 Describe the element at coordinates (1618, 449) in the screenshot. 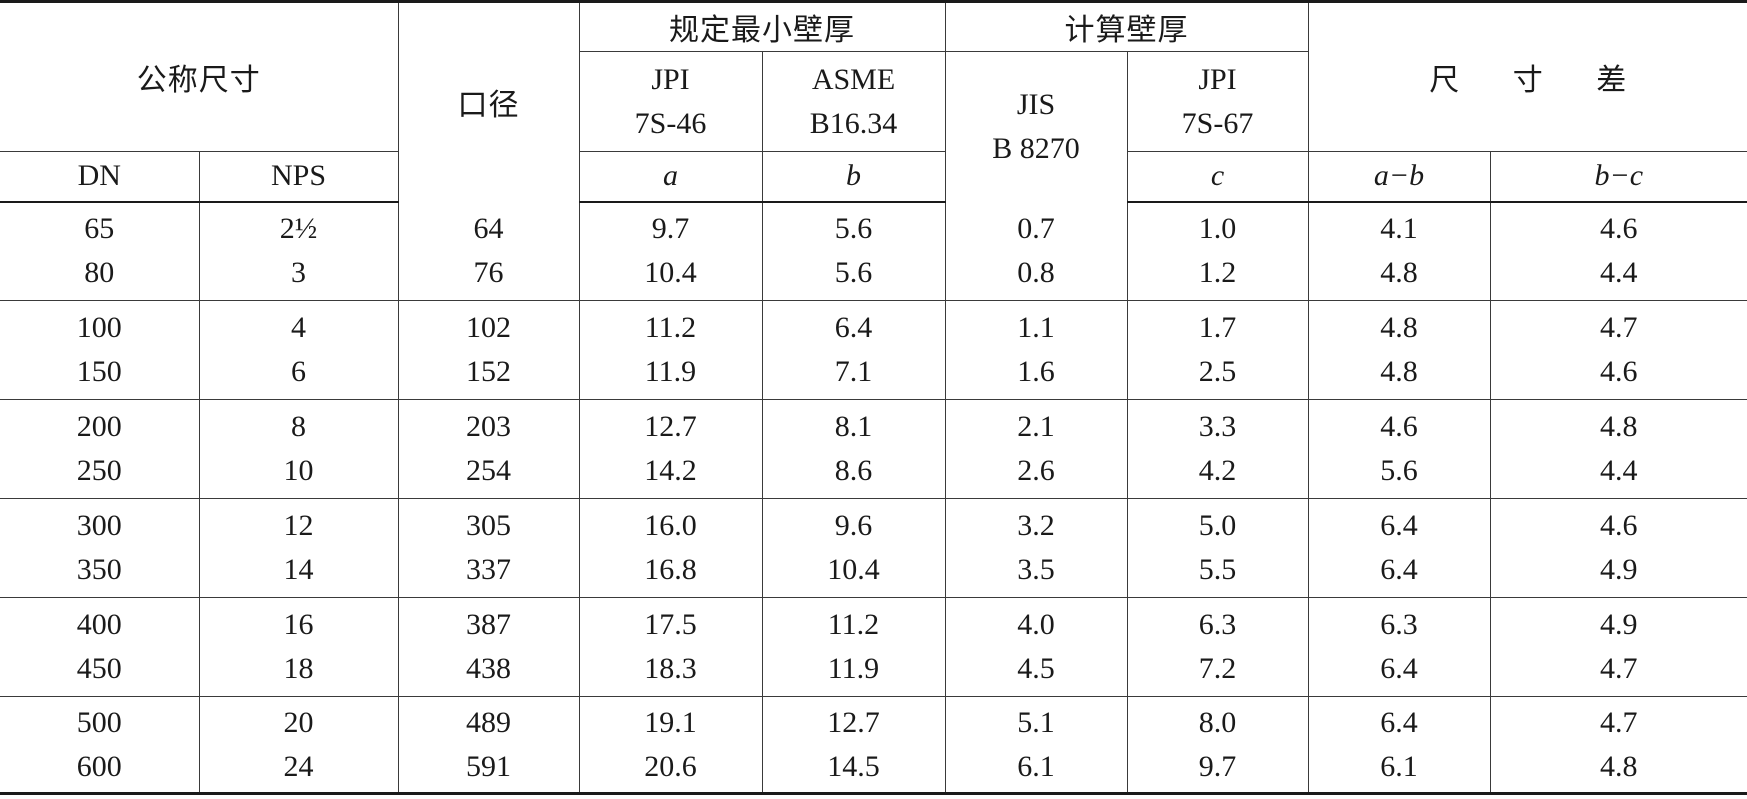

I see `cell-b-minus-c: 4.8 4.4` at that location.